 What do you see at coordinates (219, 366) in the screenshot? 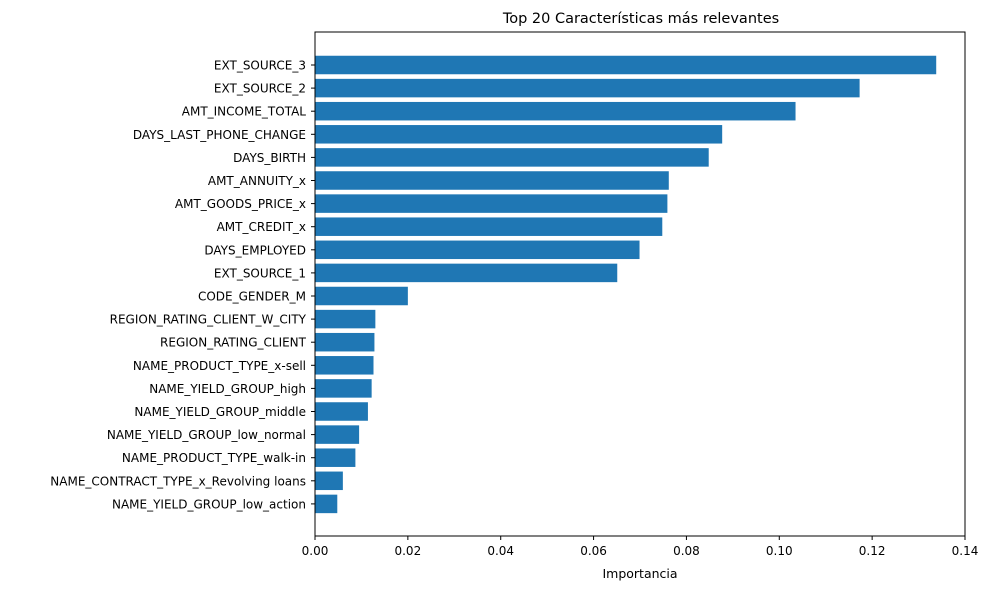
I see `y-tick-label: NAME_PRODUCT_TYPE_x-sell` at bounding box center [219, 366].